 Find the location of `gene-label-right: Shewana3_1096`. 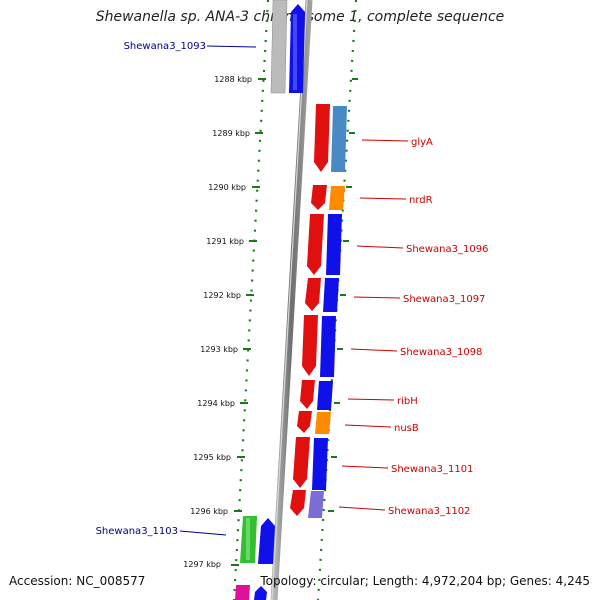

gene-label-right: Shewana3_1096 is located at coordinates (447, 249).